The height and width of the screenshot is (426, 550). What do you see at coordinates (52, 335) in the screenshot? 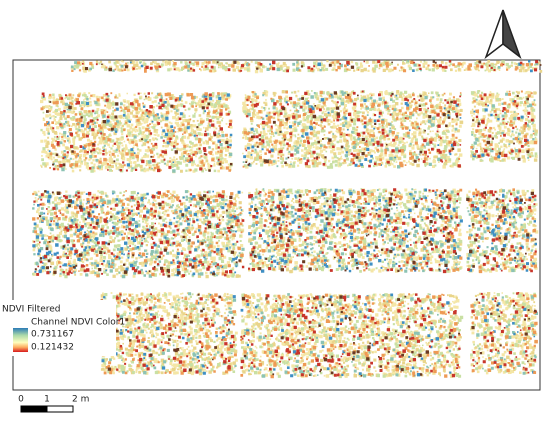
I see `legend-max: 0.731167` at bounding box center [52, 335].